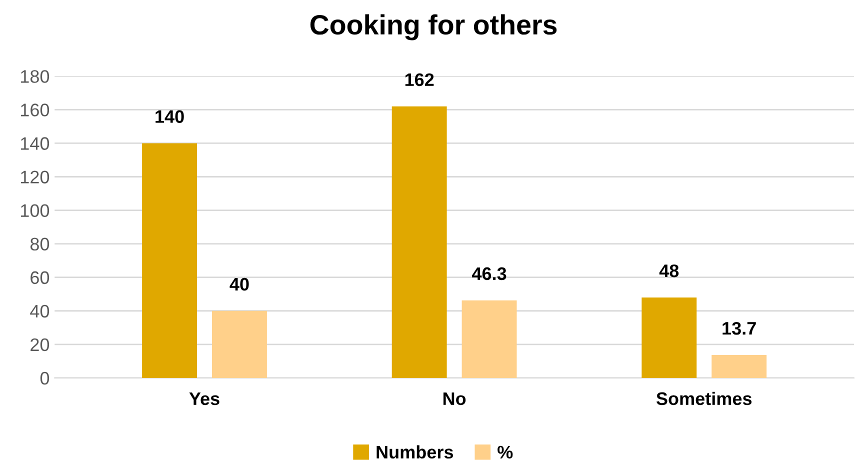  I want to click on y-tick-label: 80, so click(40, 244).